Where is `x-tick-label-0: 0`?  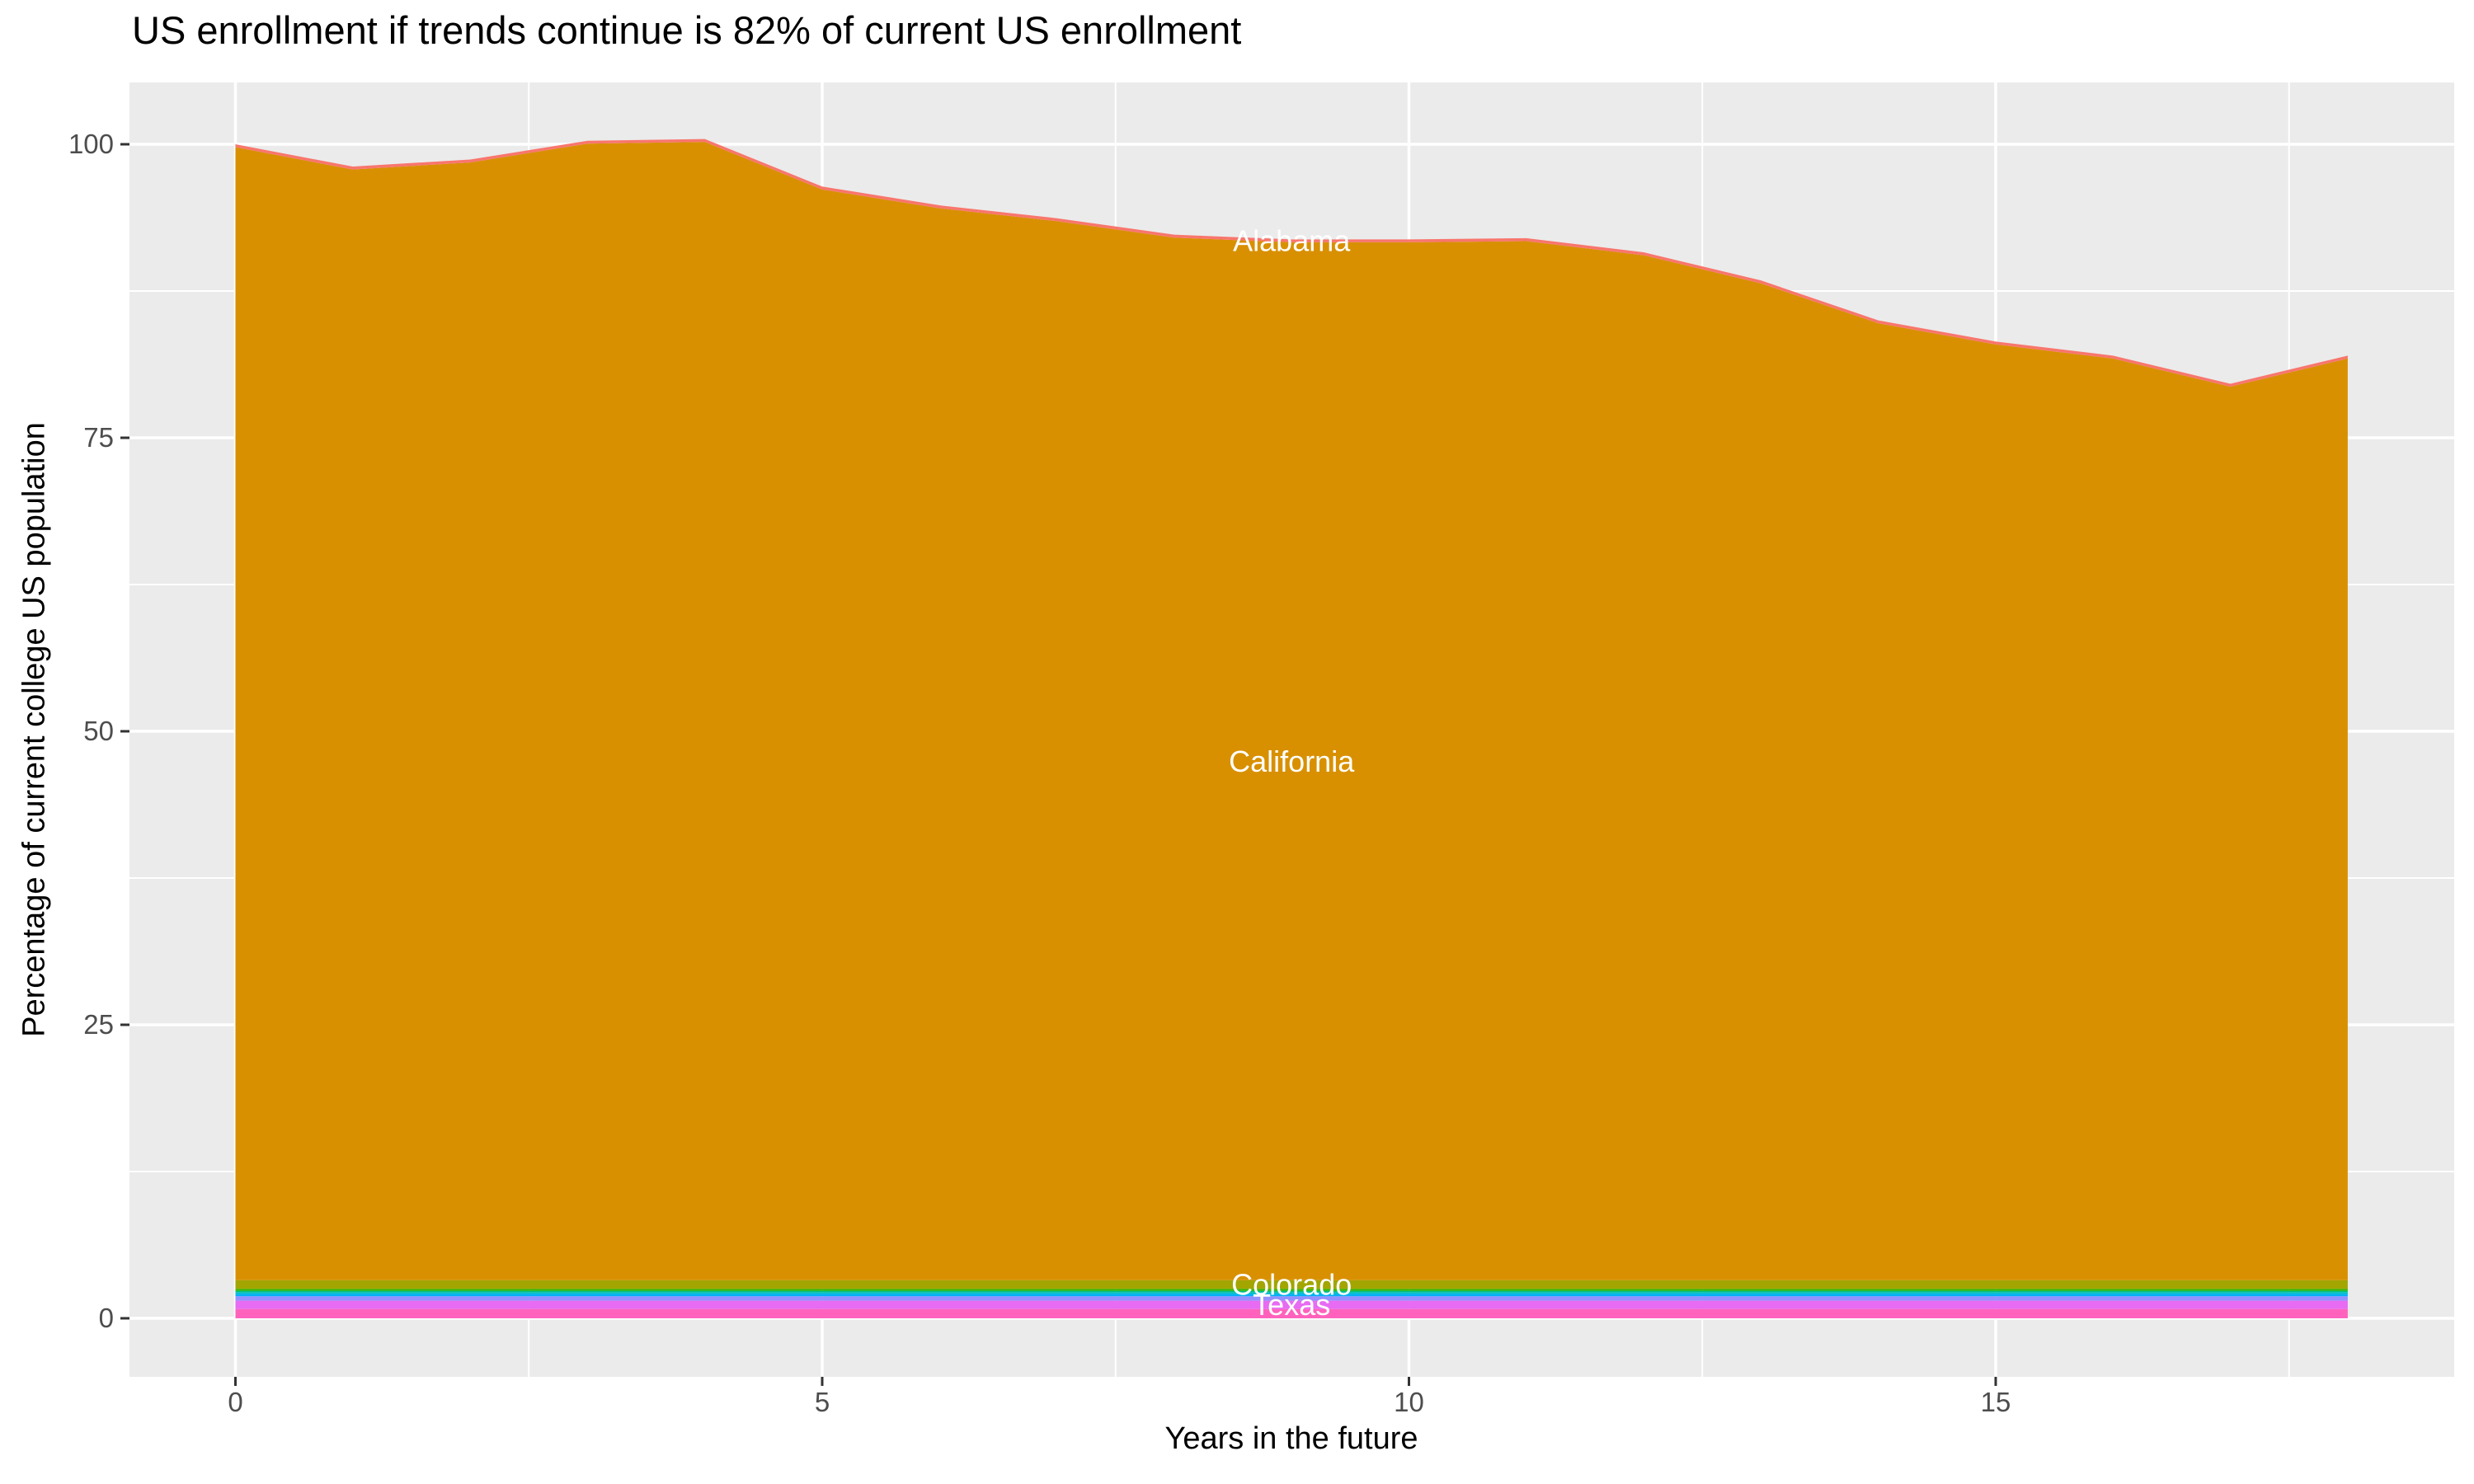
x-tick-label-0: 0 is located at coordinates (235, 1402).